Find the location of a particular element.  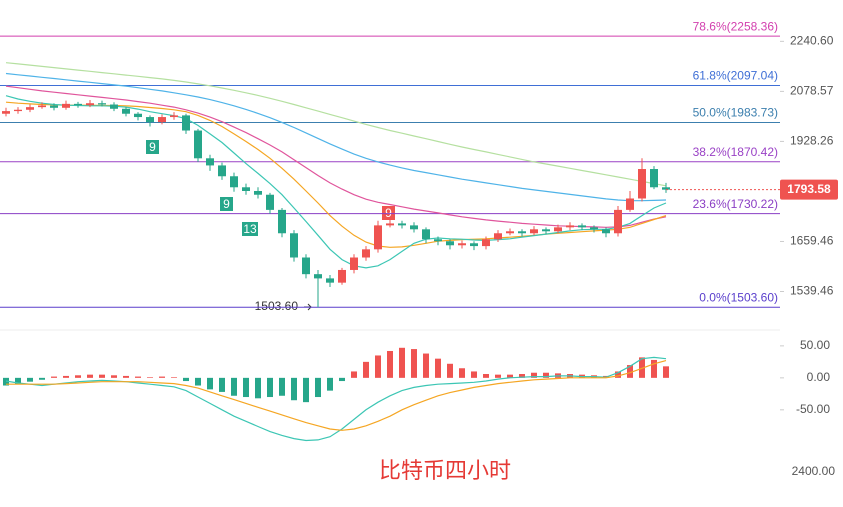

y-tick-label: 1539.46 is located at coordinates (812, 291).